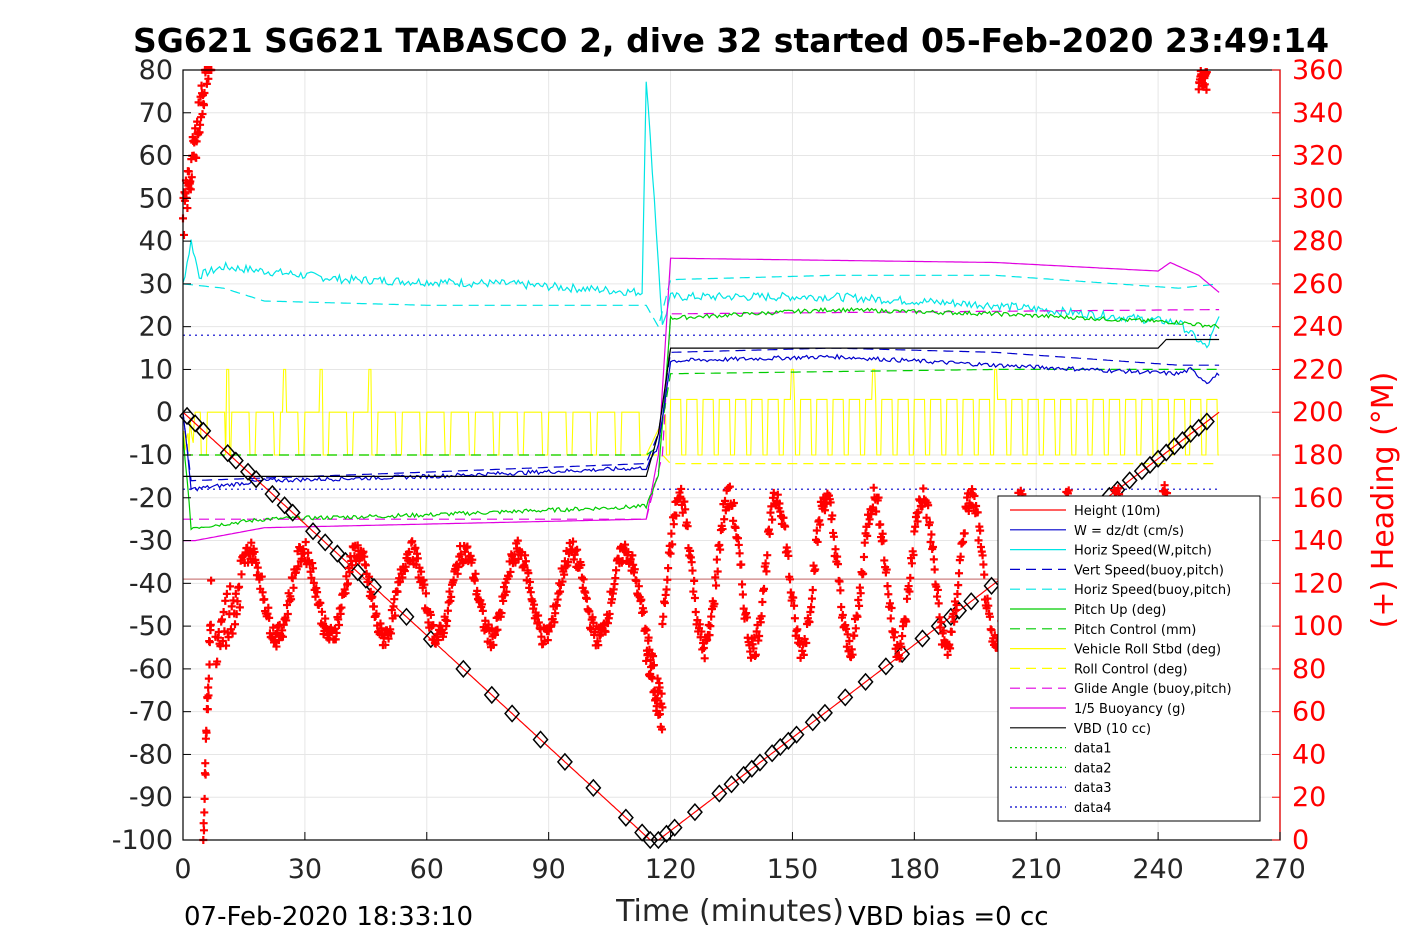 The height and width of the screenshot is (945, 1417). Describe the element at coordinates (701, 301) in the screenshot. I see `series-horiz-speed-buoy` at that location.